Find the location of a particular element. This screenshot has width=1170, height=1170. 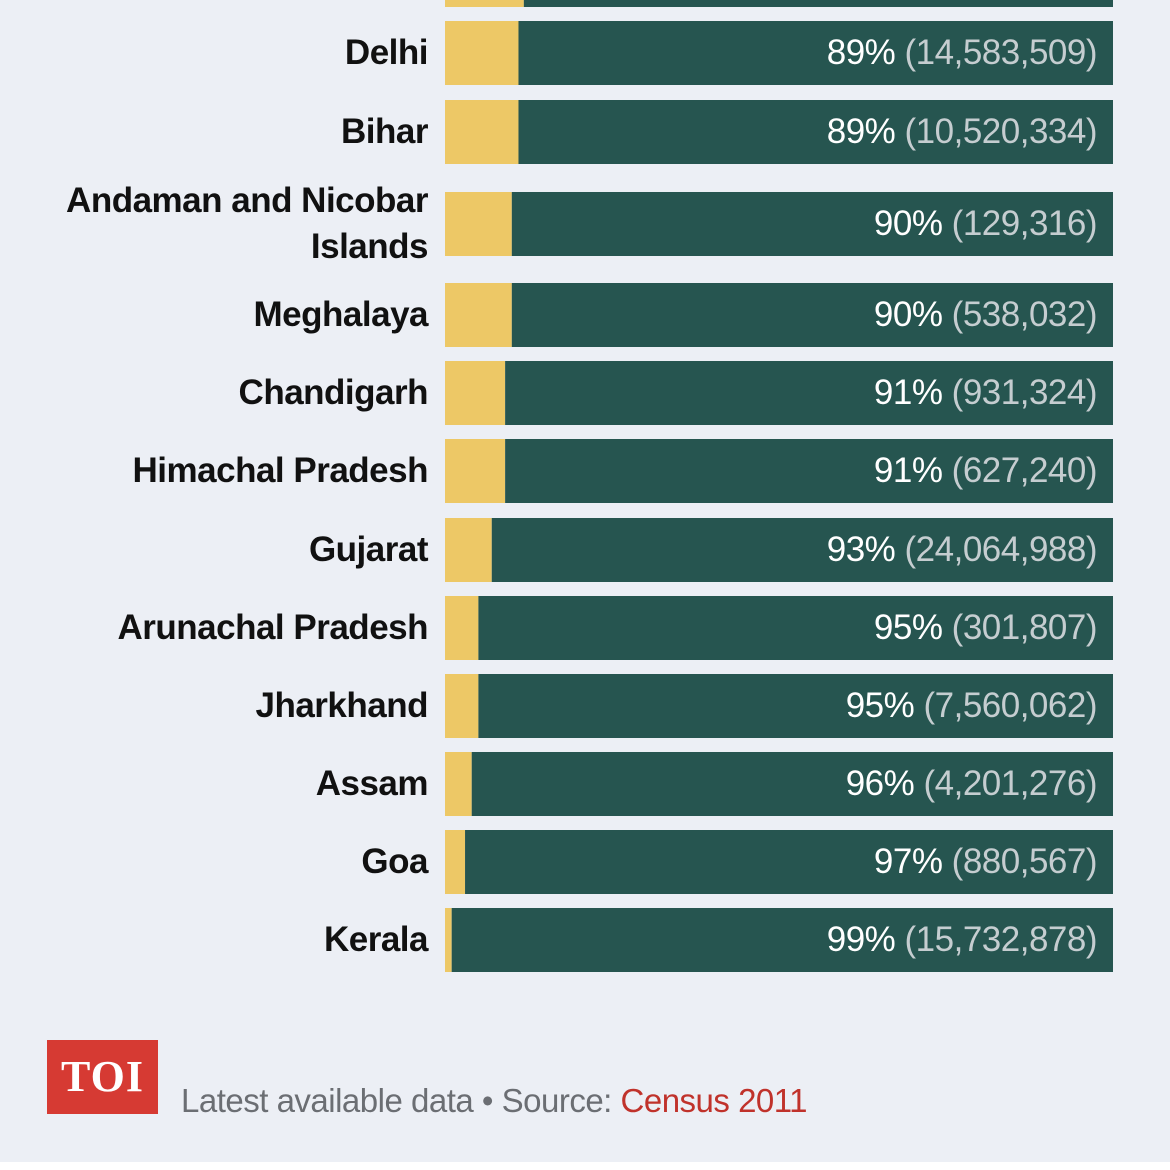

count-label: (24,064,988) is located at coordinates (1001, 549).